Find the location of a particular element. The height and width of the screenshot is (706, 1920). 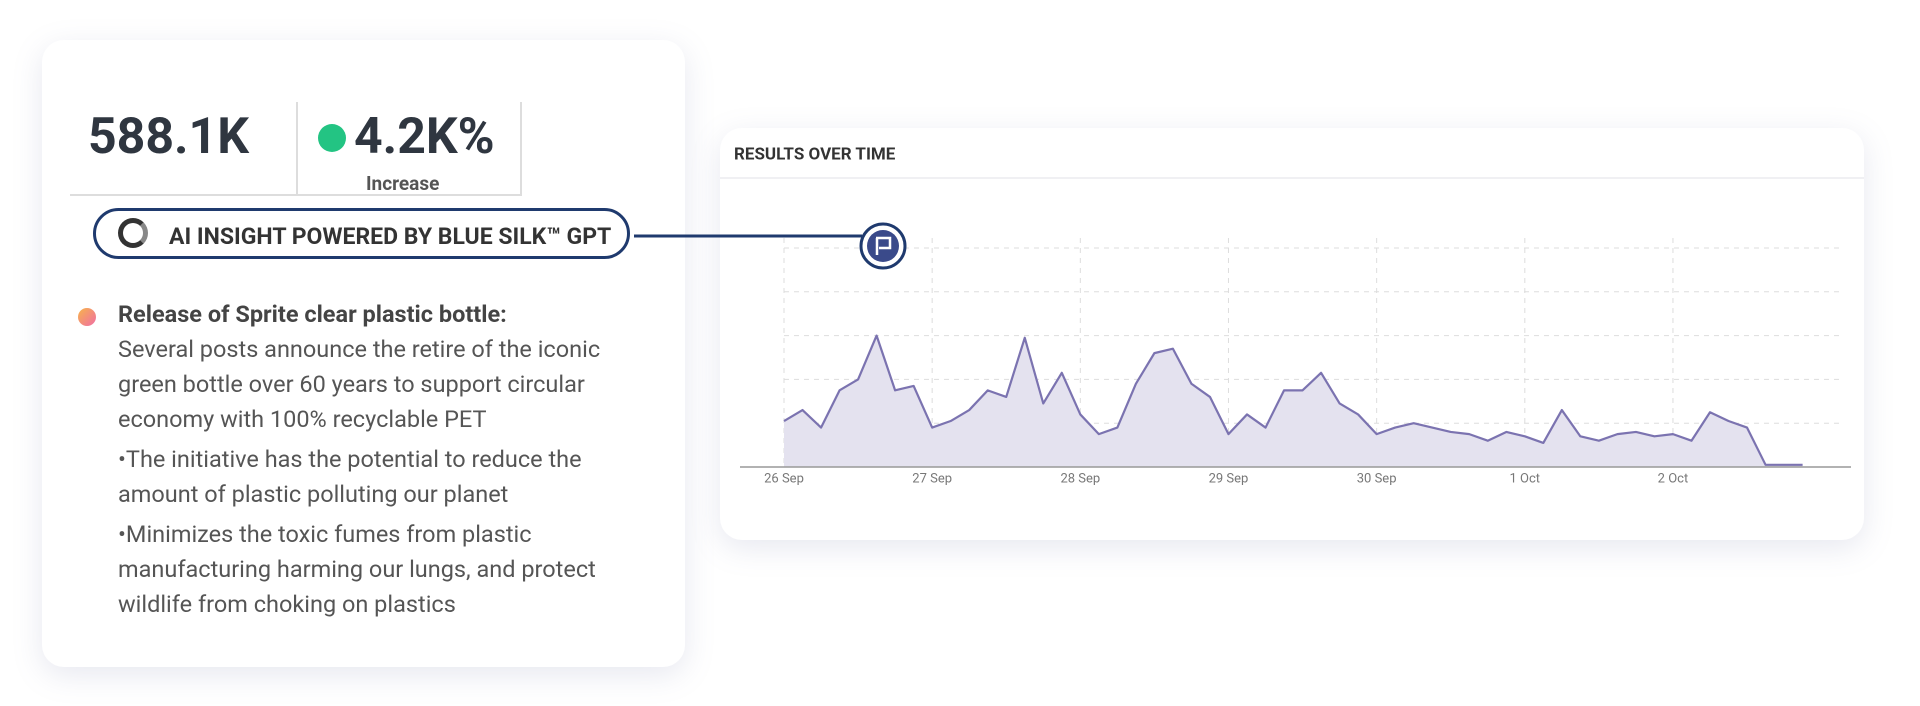

change-box: 4.2K% Increase is located at coordinates (409, 149).